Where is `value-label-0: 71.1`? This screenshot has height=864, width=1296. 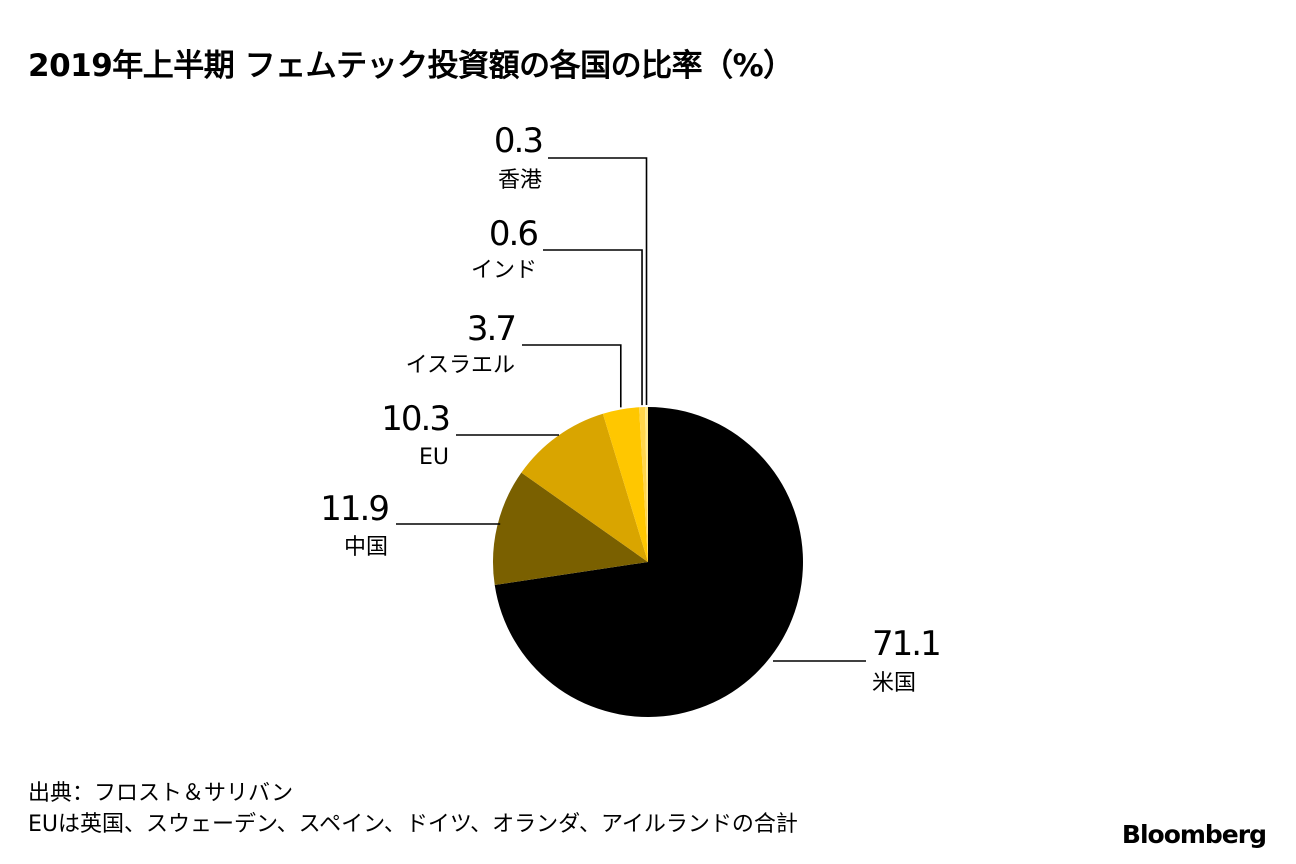 value-label-0: 71.1 is located at coordinates (906, 644).